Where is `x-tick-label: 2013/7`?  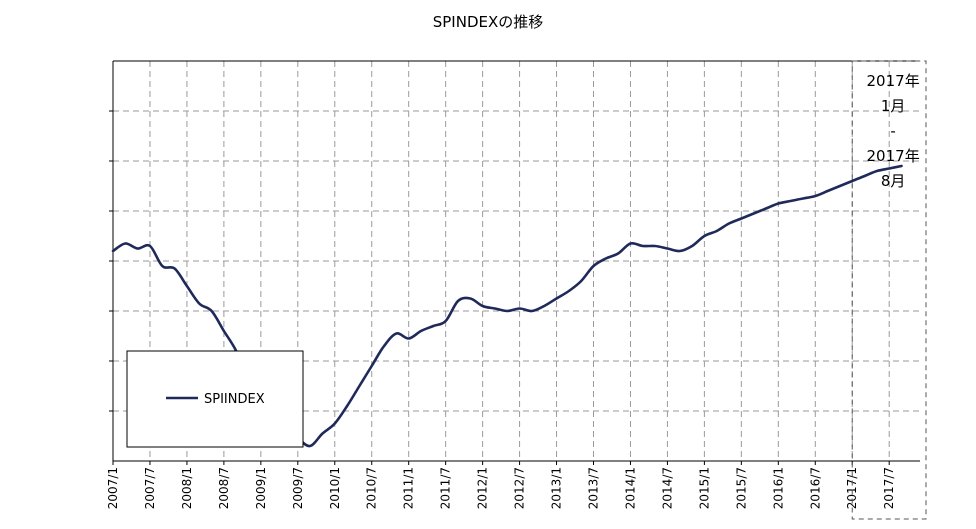
x-tick-label: 2013/7 is located at coordinates (594, 488).